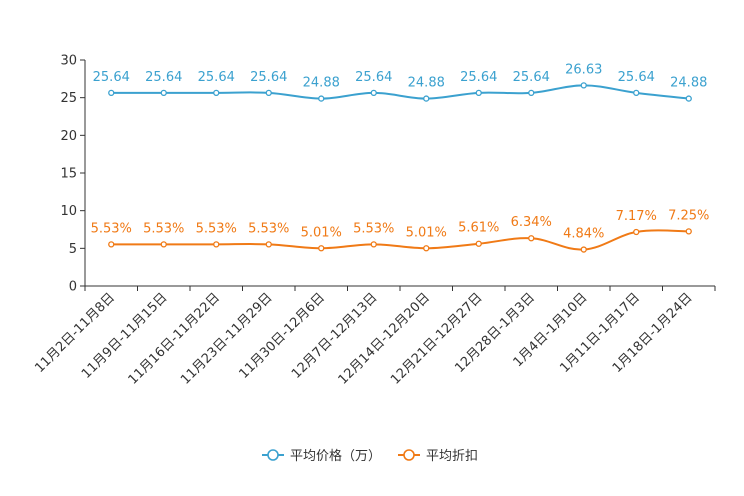 This screenshot has width=744, height=496. I want to click on y-axis: 0 5 10 15 20 25 30, so click(73, 174).